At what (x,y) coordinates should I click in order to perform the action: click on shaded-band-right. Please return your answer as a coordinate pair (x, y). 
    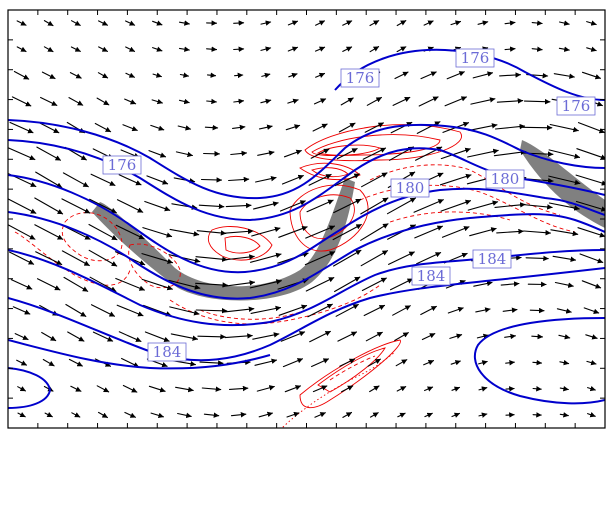
    Looking at the image, I should click on (562, 184).